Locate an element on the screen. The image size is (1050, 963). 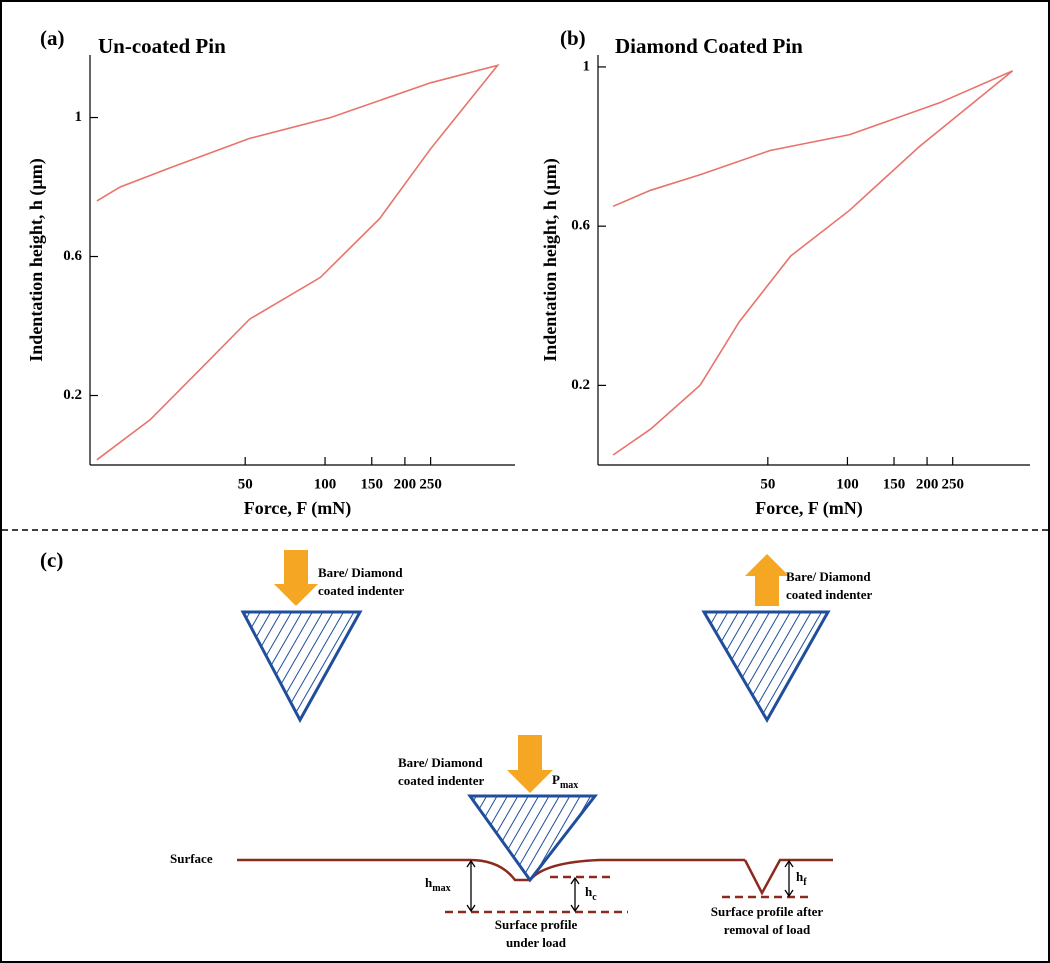
profile-label: Surface profile is located at coordinates (536, 924).